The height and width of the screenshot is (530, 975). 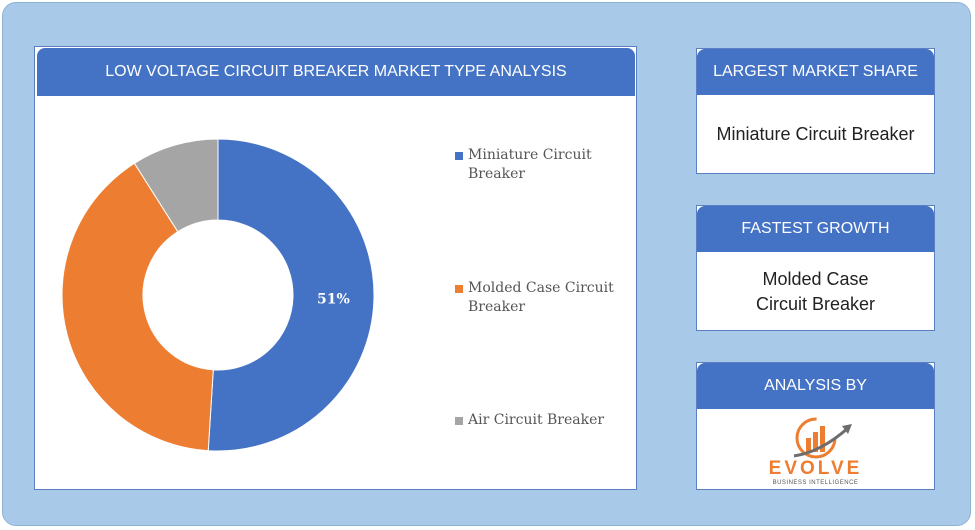 I want to click on legend-label: Molded Case Circuit Breaker, so click(x=541, y=297).